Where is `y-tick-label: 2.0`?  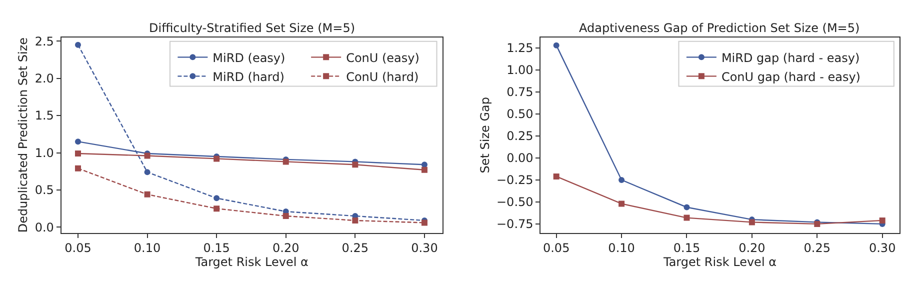
y-tick-label: 2.0 is located at coordinates (44, 79).